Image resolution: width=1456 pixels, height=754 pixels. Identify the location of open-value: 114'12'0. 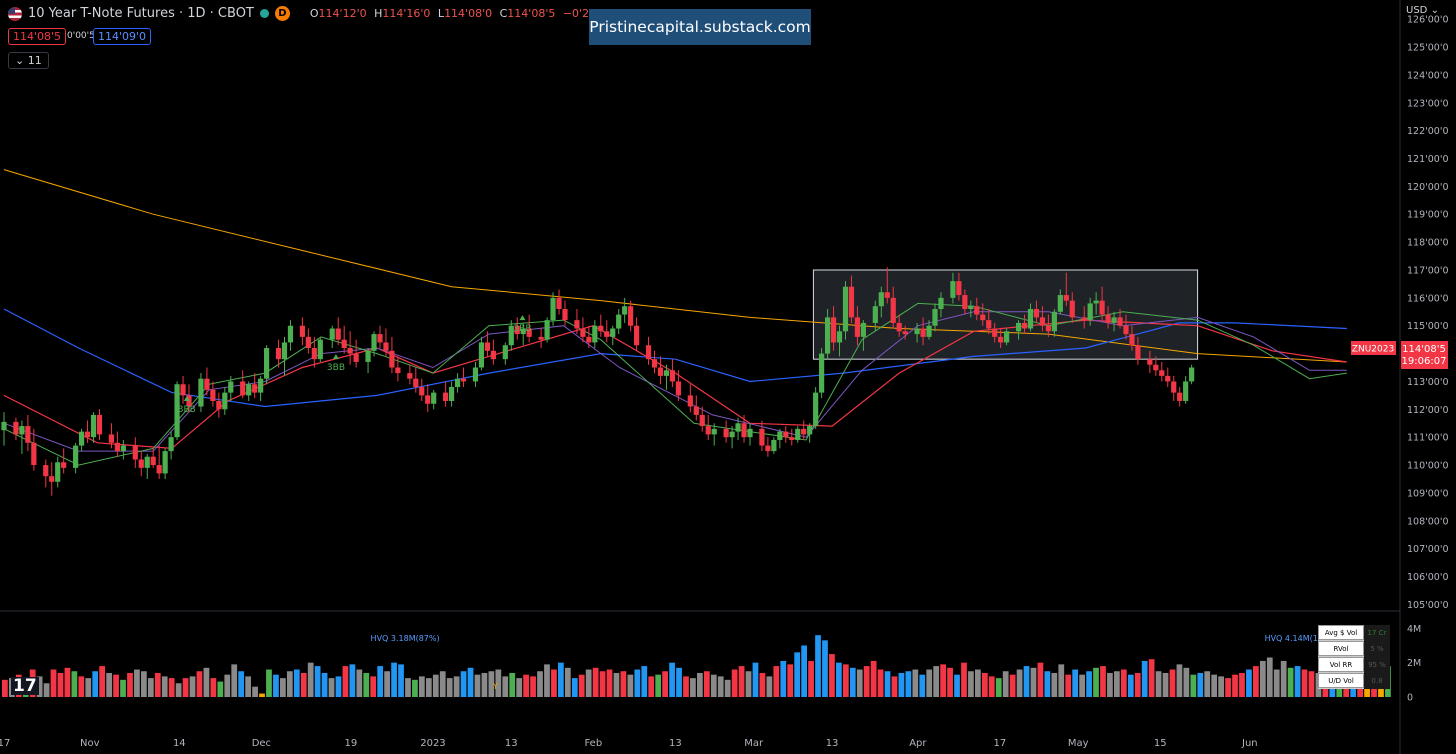
(342, 13).